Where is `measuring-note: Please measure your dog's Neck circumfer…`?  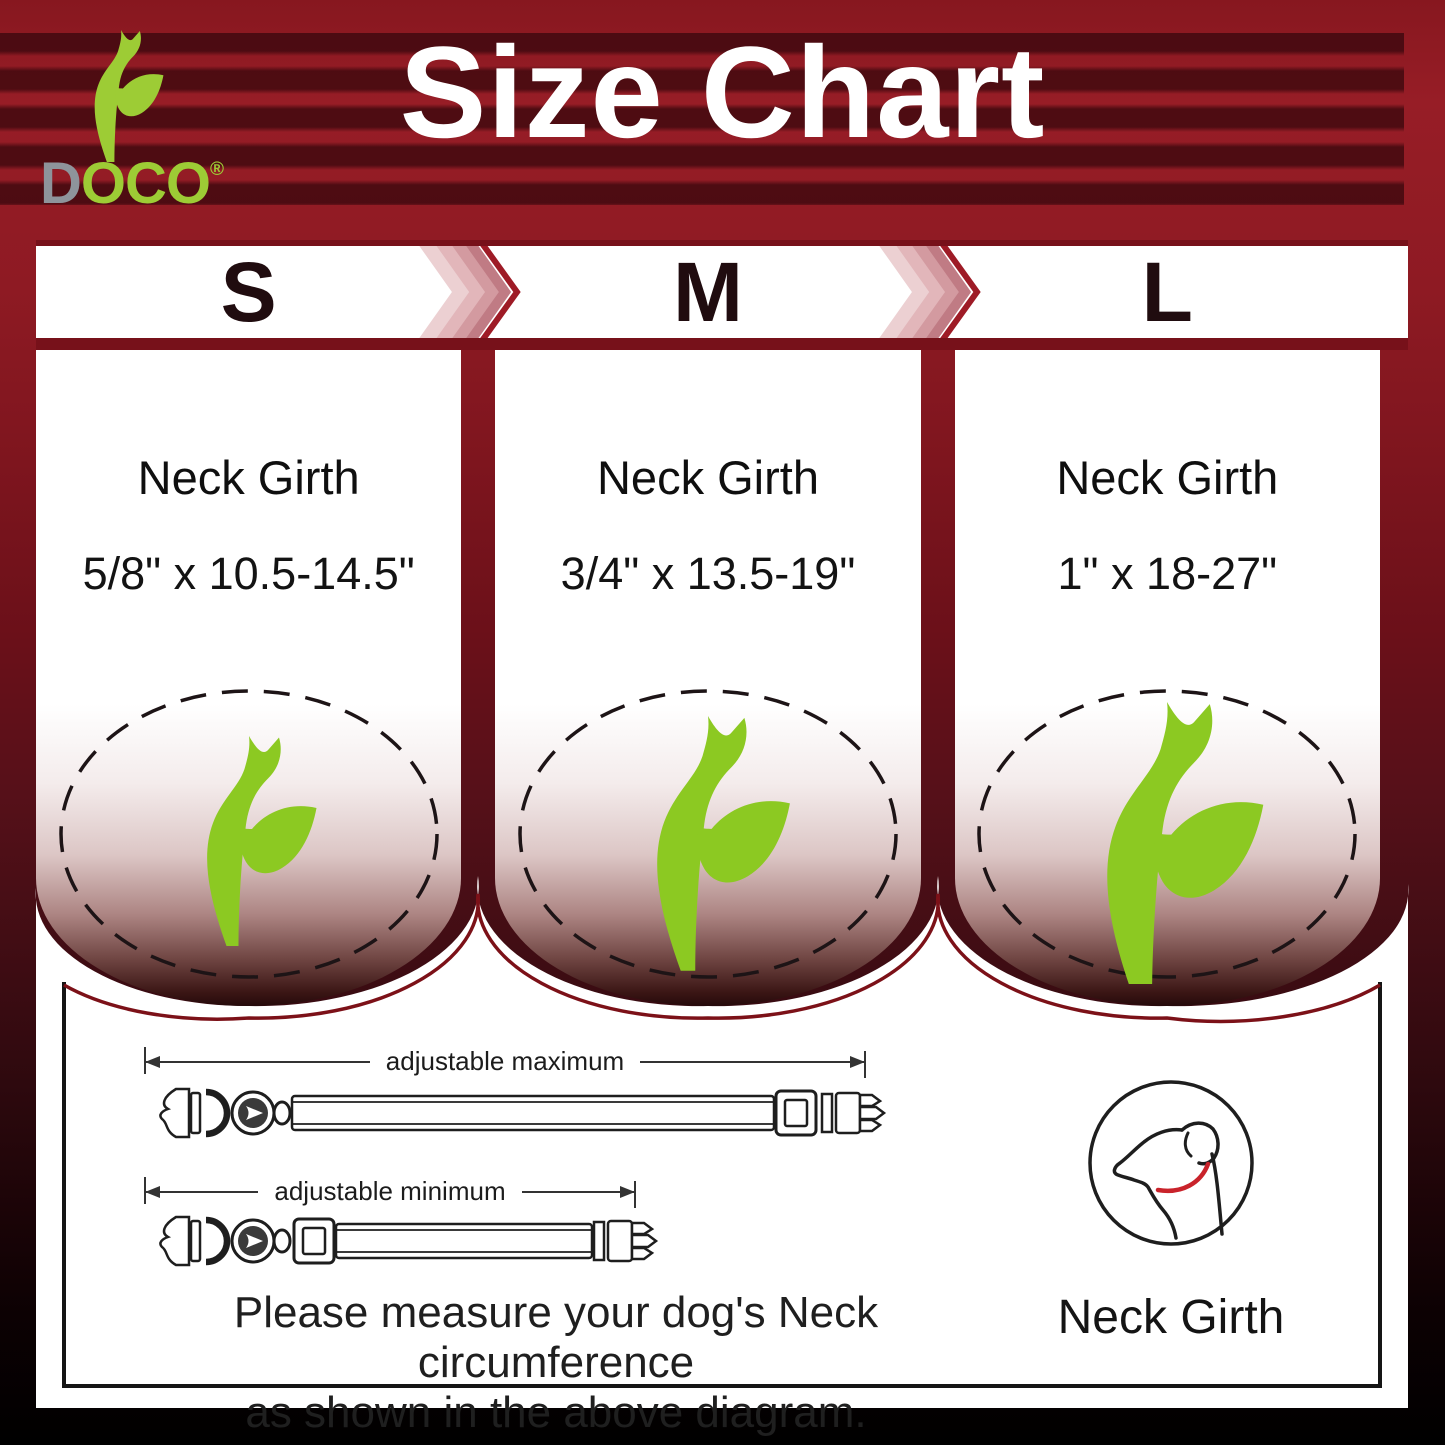
measuring-note: Please measure your dog's Neck circumfer… is located at coordinates (556, 1363).